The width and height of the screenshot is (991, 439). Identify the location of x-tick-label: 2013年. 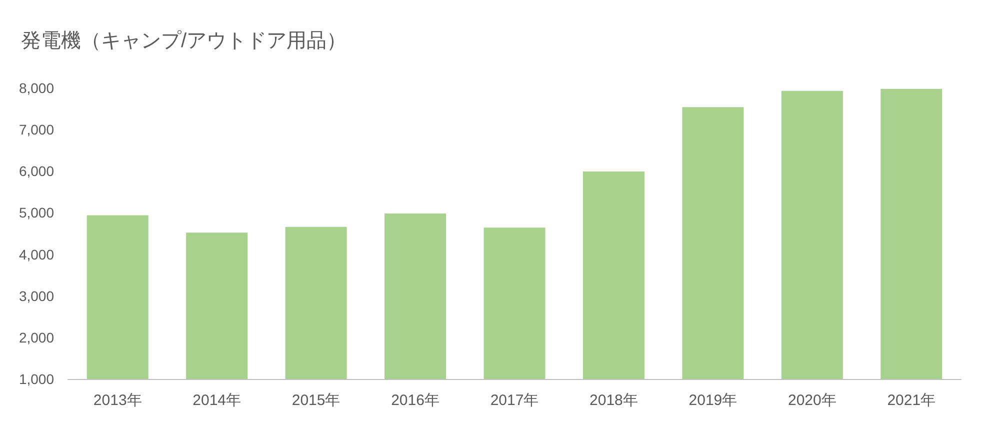
(117, 400).